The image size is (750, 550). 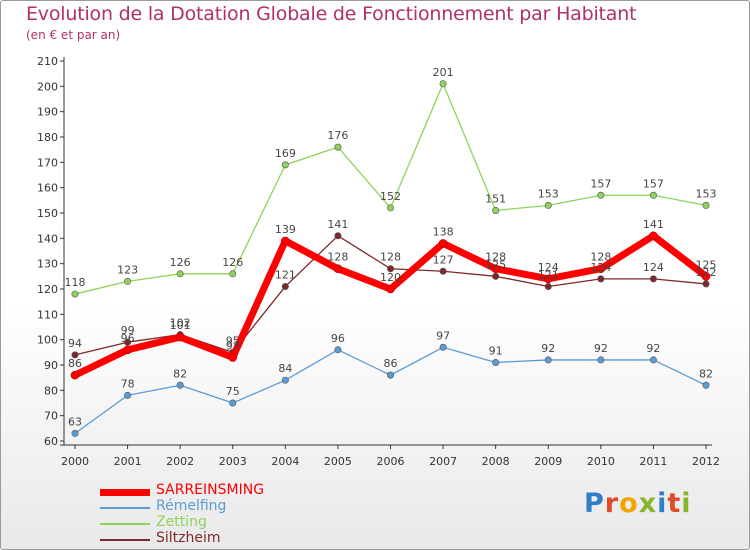 I want to click on y-tick-label: 200, so click(x=47, y=86).